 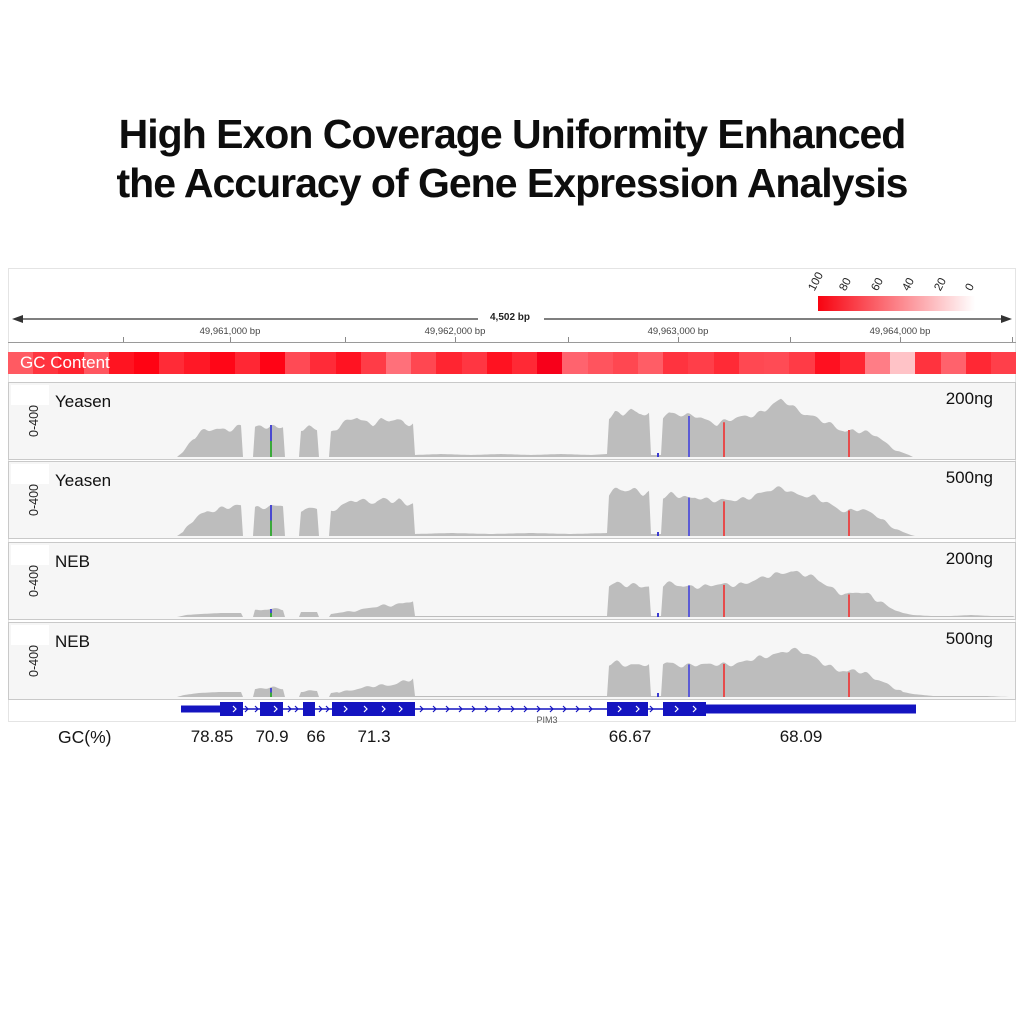 What do you see at coordinates (630, 736) in the screenshot?
I see `gc-percent-value: 66.67` at bounding box center [630, 736].